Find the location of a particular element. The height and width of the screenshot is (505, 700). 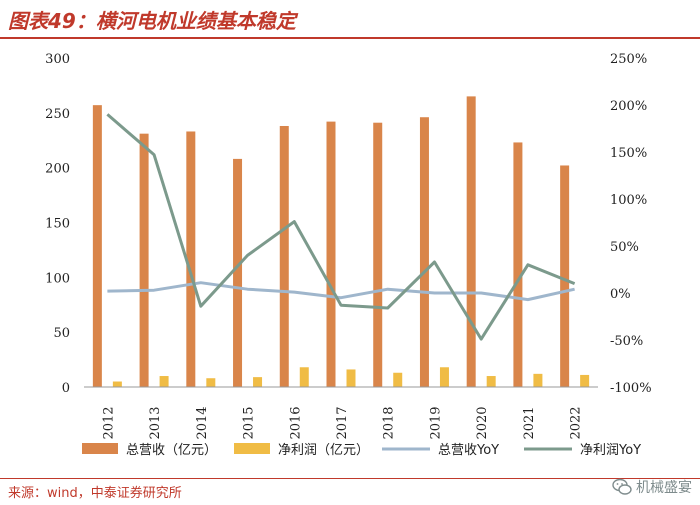

x-axis-tick-label: 2019 is located at coordinates (435, 422).